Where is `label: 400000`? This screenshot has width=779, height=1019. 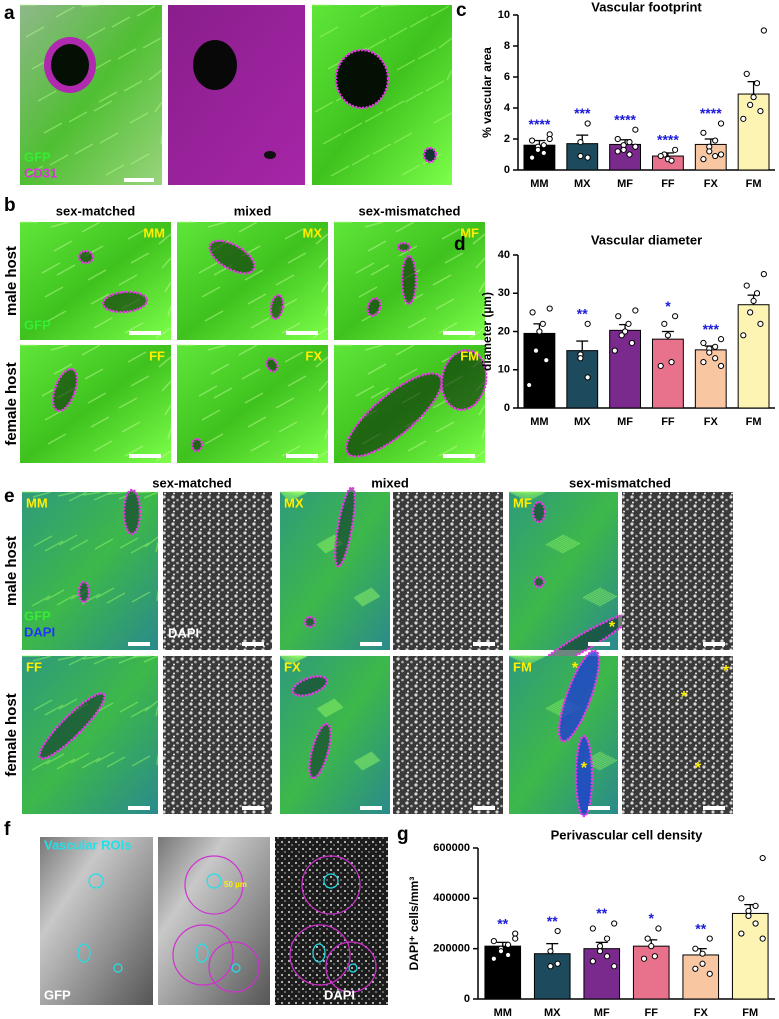 label: 400000 is located at coordinates (451, 898).